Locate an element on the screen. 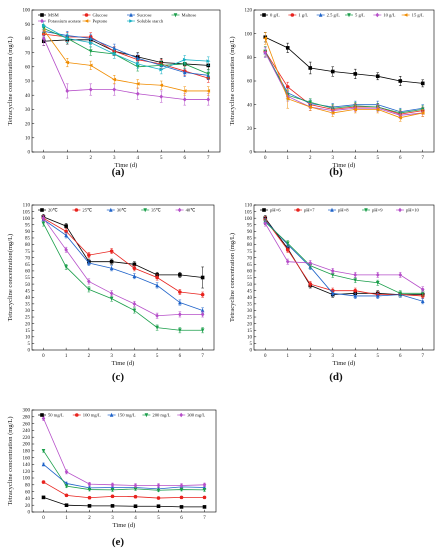 This screenshot has width=444, height=550. y-tick-label: 140 is located at coordinates (27, 465).